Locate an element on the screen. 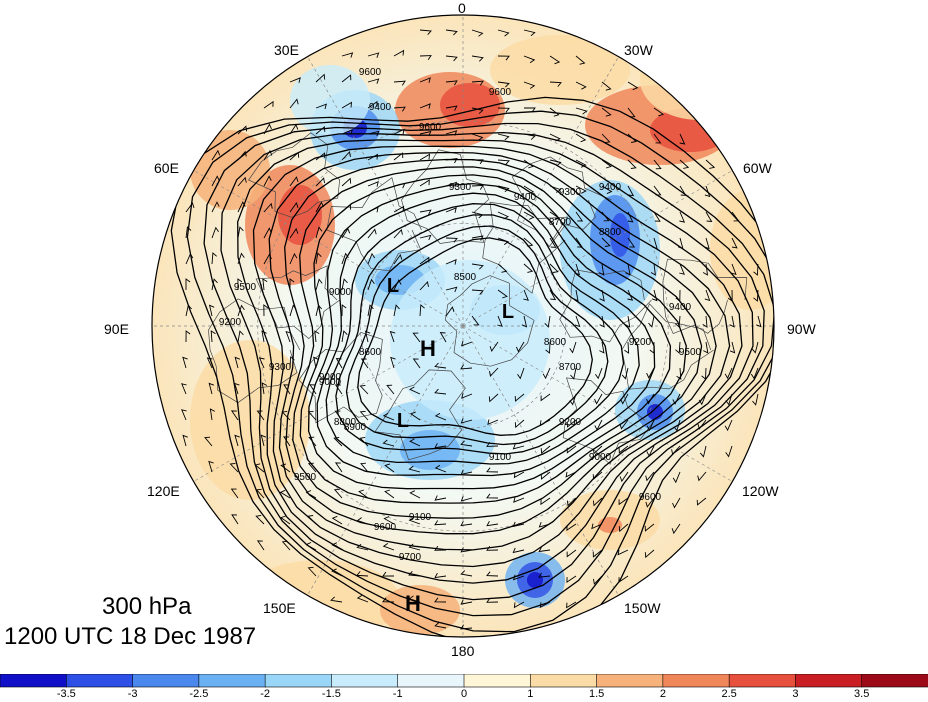  contour-label: 9600 is located at coordinates (650, 497).